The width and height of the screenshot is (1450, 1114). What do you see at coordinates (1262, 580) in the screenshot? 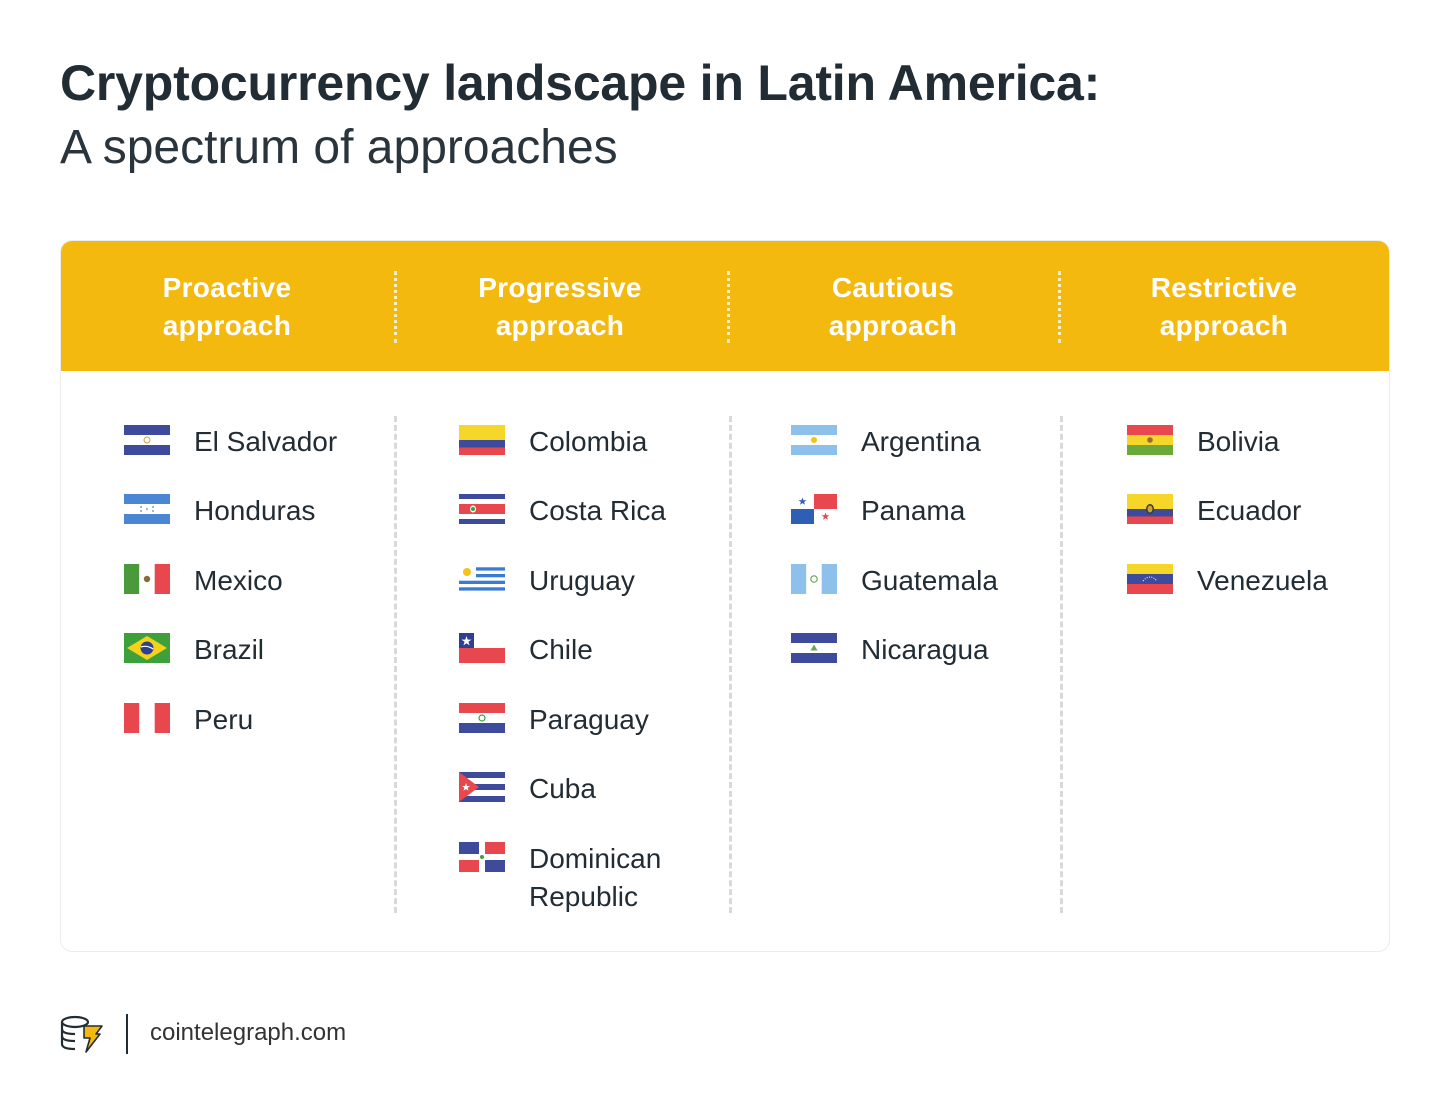
I see `country-name: Venezuela` at bounding box center [1262, 580].